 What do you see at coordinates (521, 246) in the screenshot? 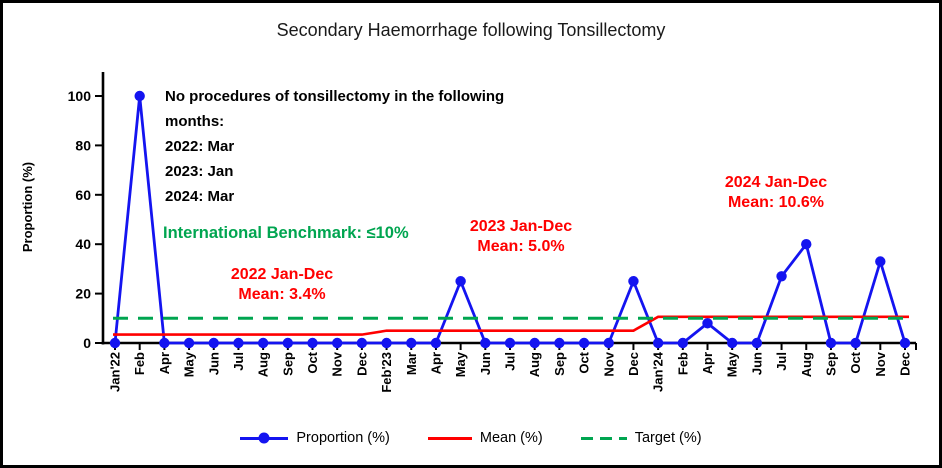
I see `annotation-line: Mean: 5.0%` at bounding box center [521, 246].